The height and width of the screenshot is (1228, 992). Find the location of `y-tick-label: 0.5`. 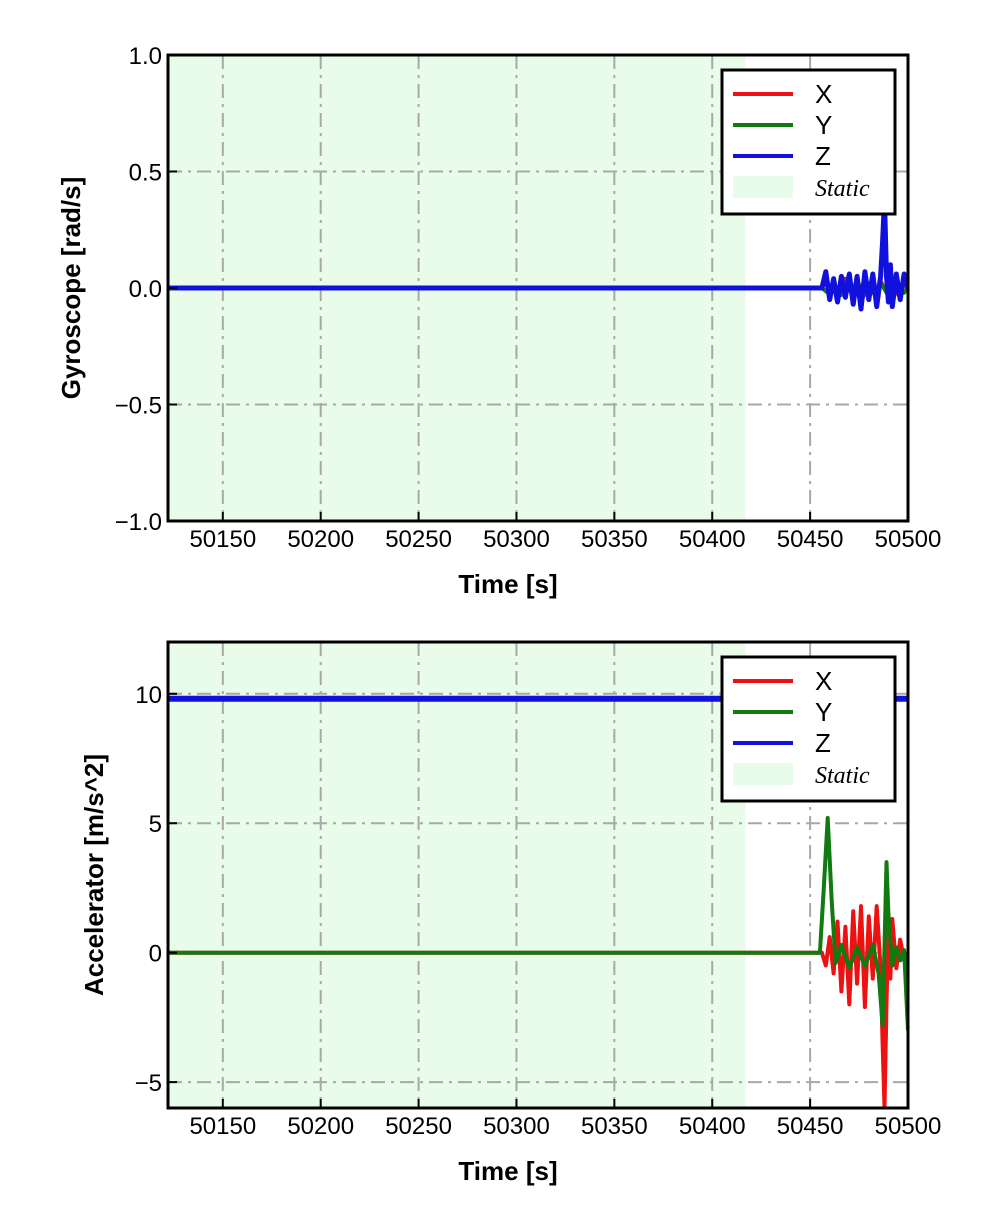

y-tick-label: 0.5 is located at coordinates (145, 173).